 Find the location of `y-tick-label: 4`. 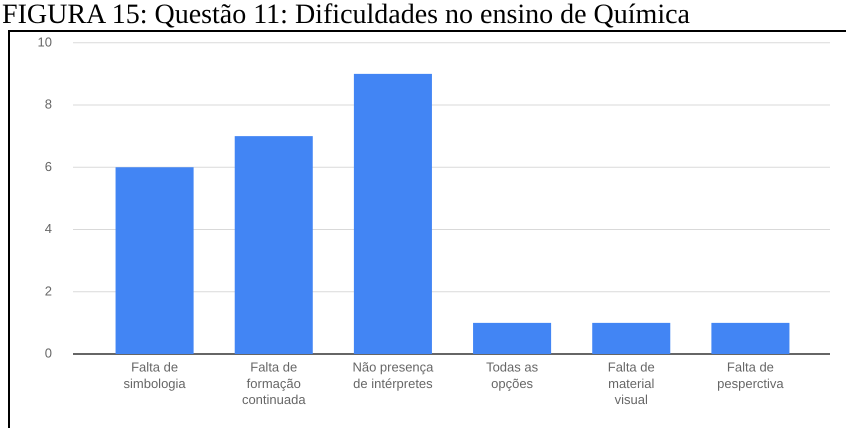

y-tick-label: 4 is located at coordinates (48, 228).